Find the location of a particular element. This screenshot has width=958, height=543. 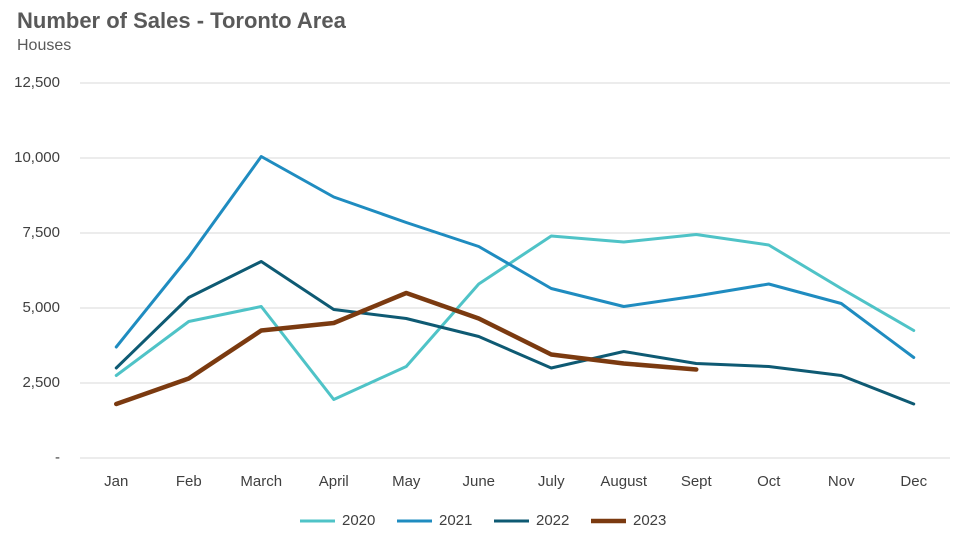

x-tick-label: April is located at coordinates (334, 481).